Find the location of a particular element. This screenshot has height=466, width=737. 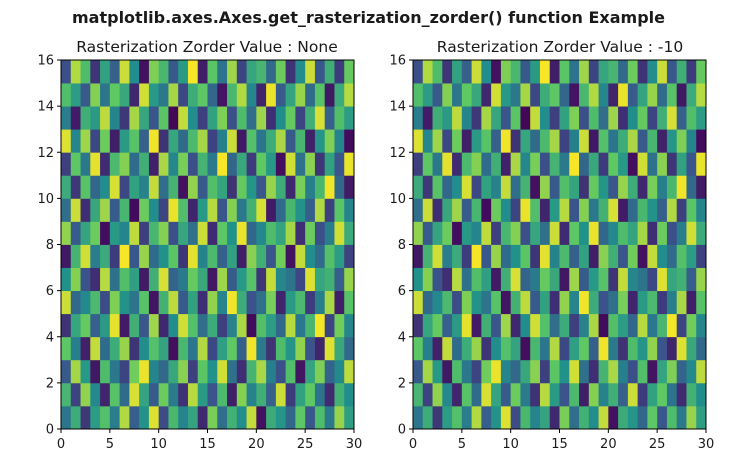

y-tick-label: 8 is located at coordinates (402, 245).